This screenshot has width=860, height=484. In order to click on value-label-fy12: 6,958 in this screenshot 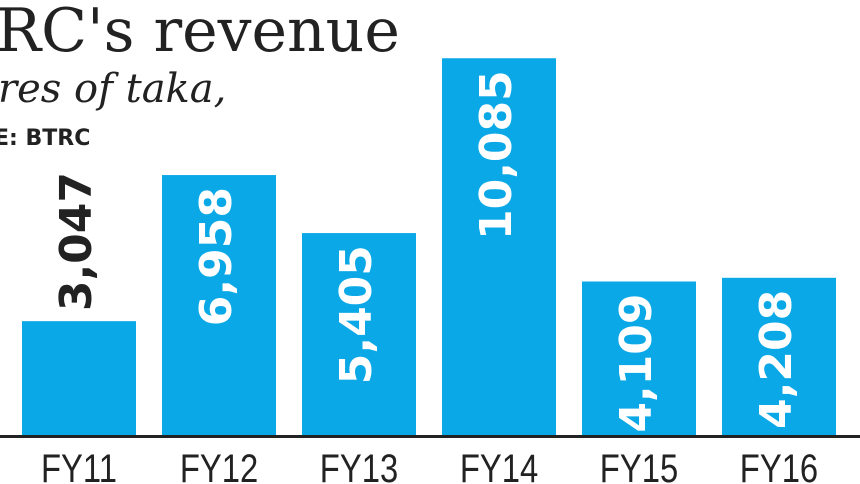, I will do `click(216, 256)`.